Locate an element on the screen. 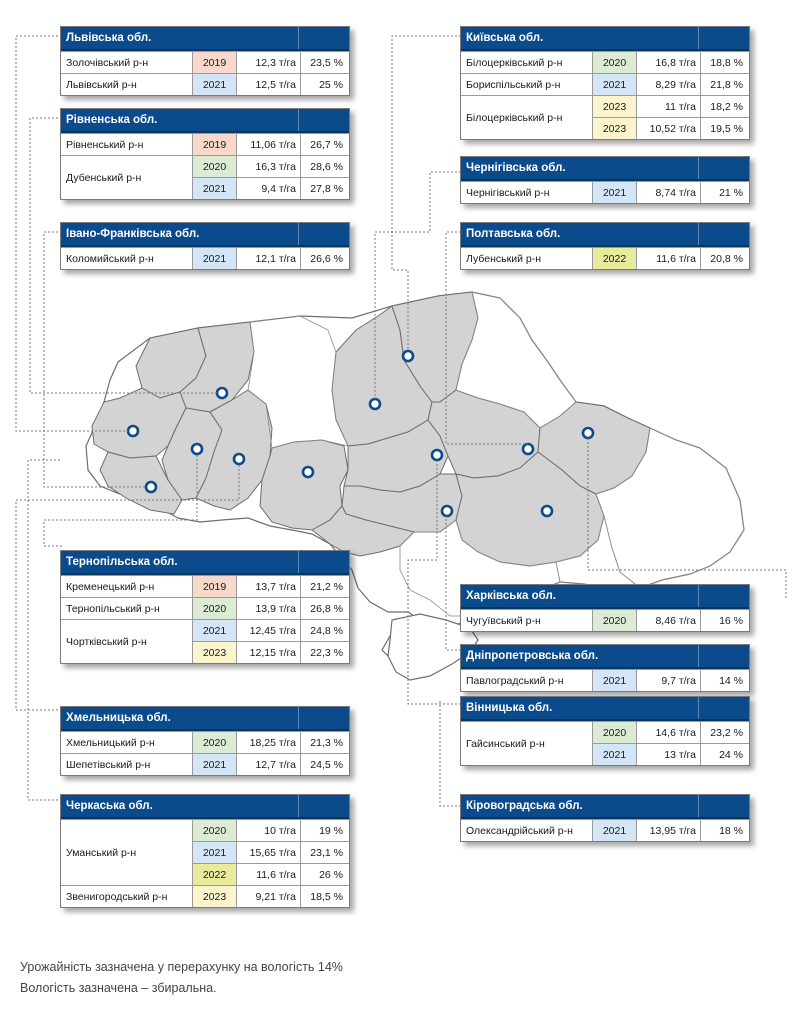 The height and width of the screenshot is (1012, 800). table-header: Рівненська обл. is located at coordinates (205, 121).